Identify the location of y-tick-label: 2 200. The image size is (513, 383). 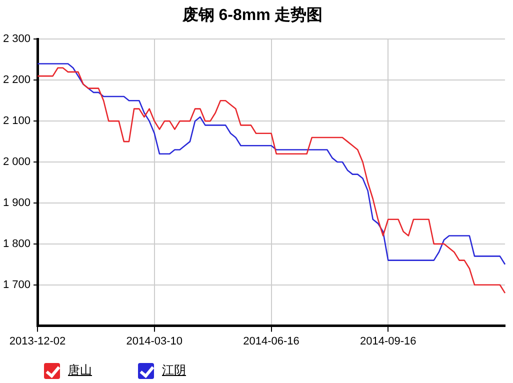
(16, 80).